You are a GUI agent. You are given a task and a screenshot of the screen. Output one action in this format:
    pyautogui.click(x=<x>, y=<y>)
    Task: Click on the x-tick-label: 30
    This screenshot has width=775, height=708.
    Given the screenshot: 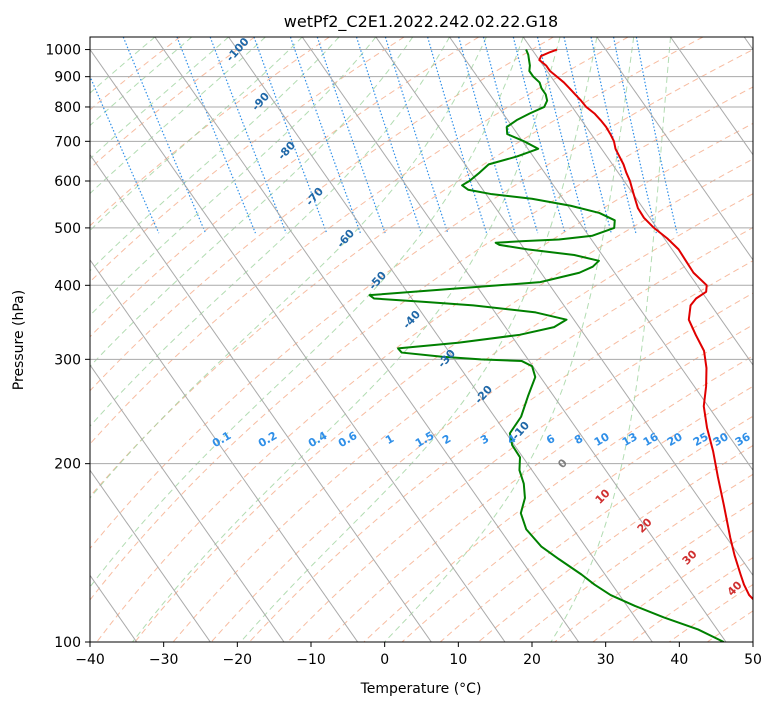 What is the action you would take?
    pyautogui.click(x=606, y=660)
    